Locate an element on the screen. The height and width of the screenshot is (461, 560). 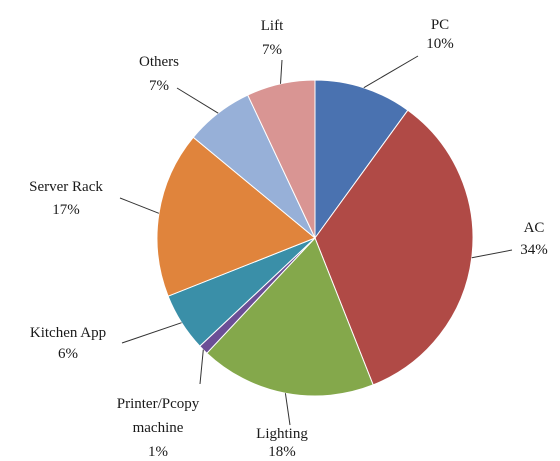
slice-label-kitchen-name: Kitchen App is located at coordinates (68, 333).